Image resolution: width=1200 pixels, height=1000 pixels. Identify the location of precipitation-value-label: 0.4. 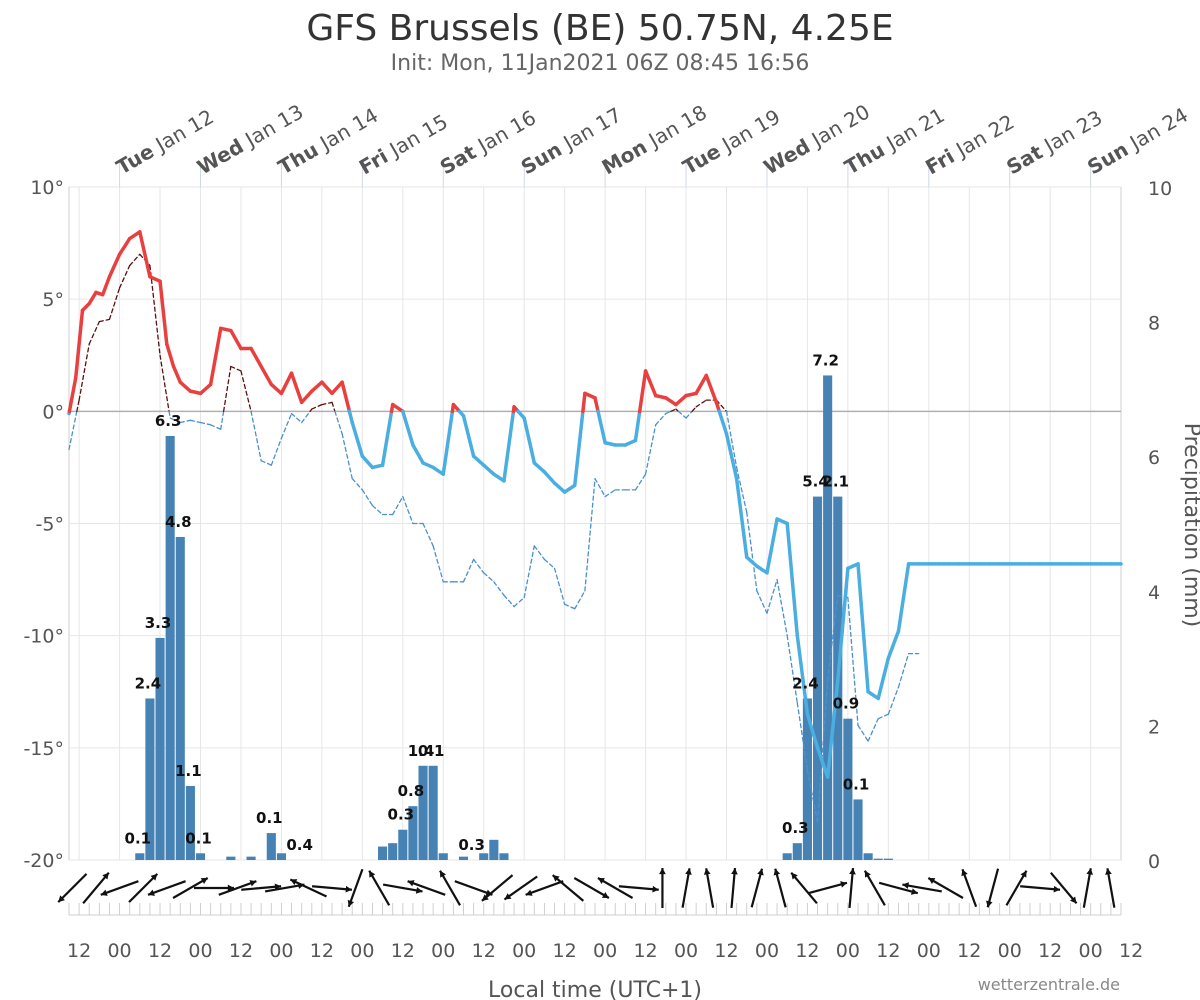
(299, 845).